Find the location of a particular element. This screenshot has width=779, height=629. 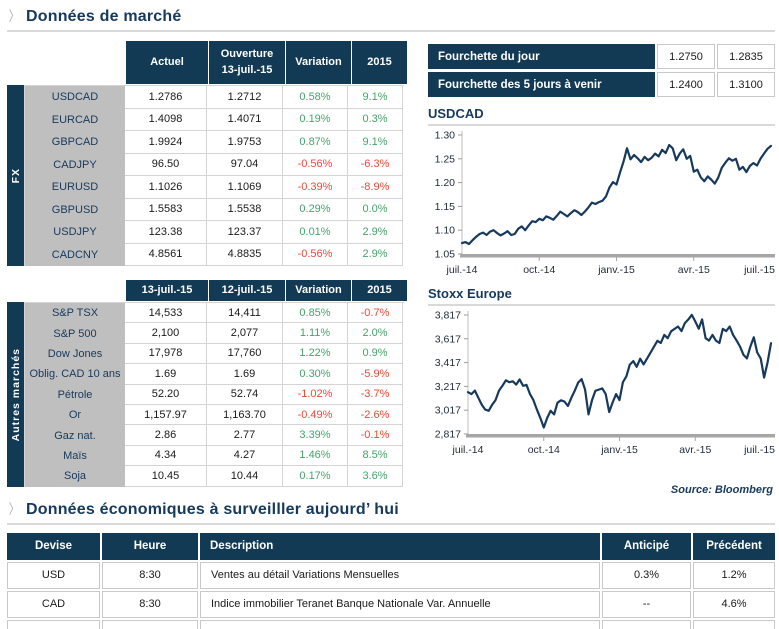

markets-cell-ytd: -5.9% is located at coordinates (375, 374).